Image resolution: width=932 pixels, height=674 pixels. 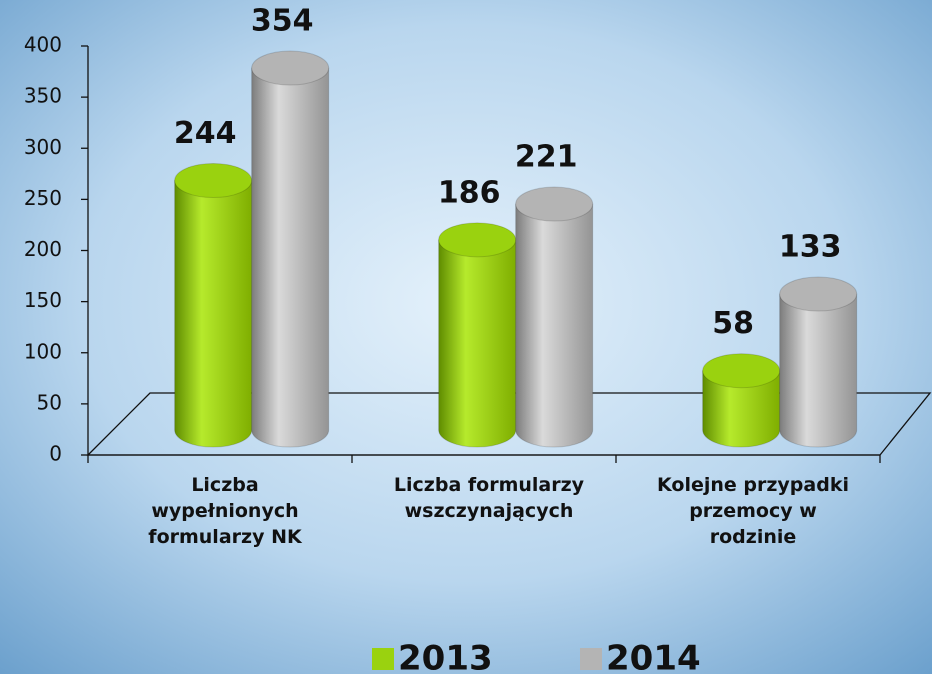 I want to click on value-label: 58, so click(x=733, y=323).